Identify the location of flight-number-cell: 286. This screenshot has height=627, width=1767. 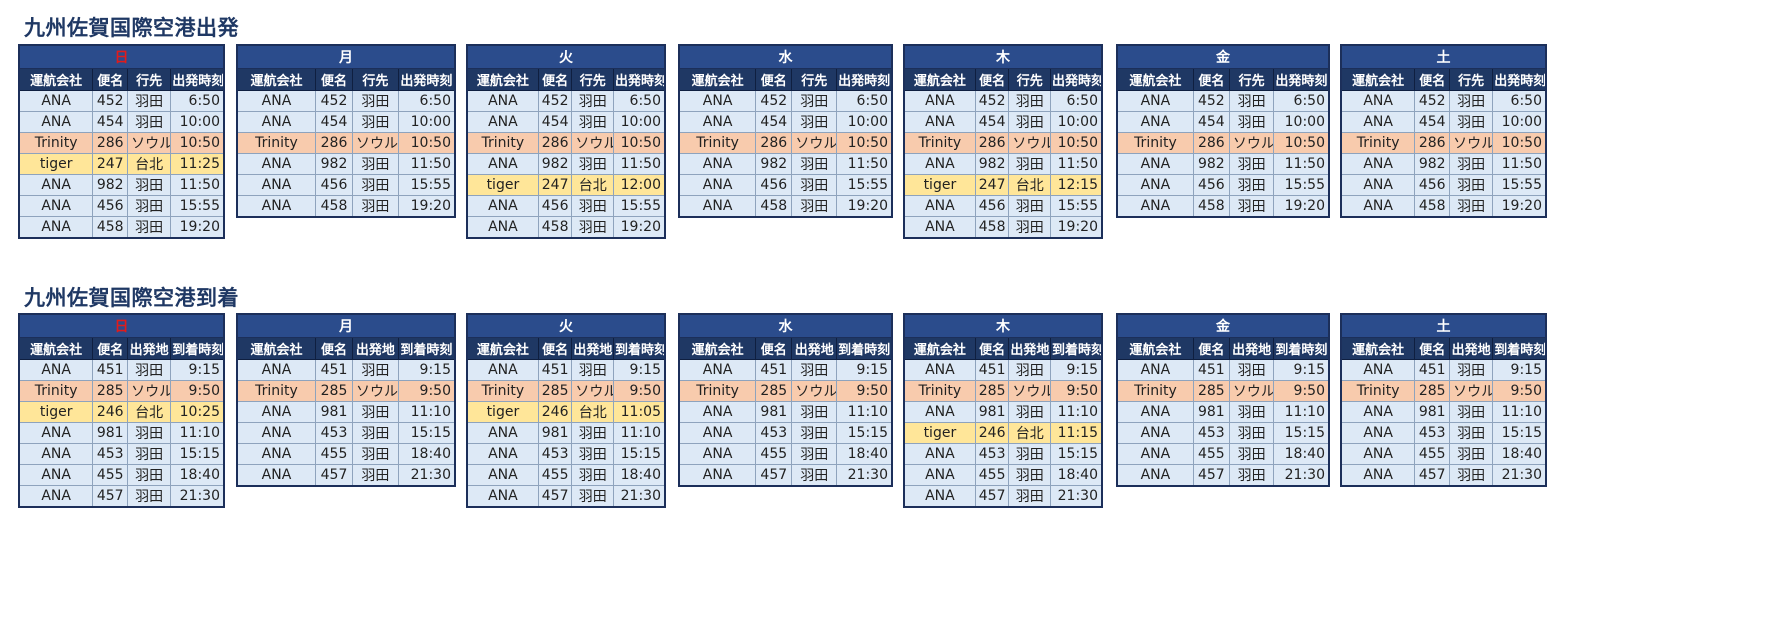
(1432, 142).